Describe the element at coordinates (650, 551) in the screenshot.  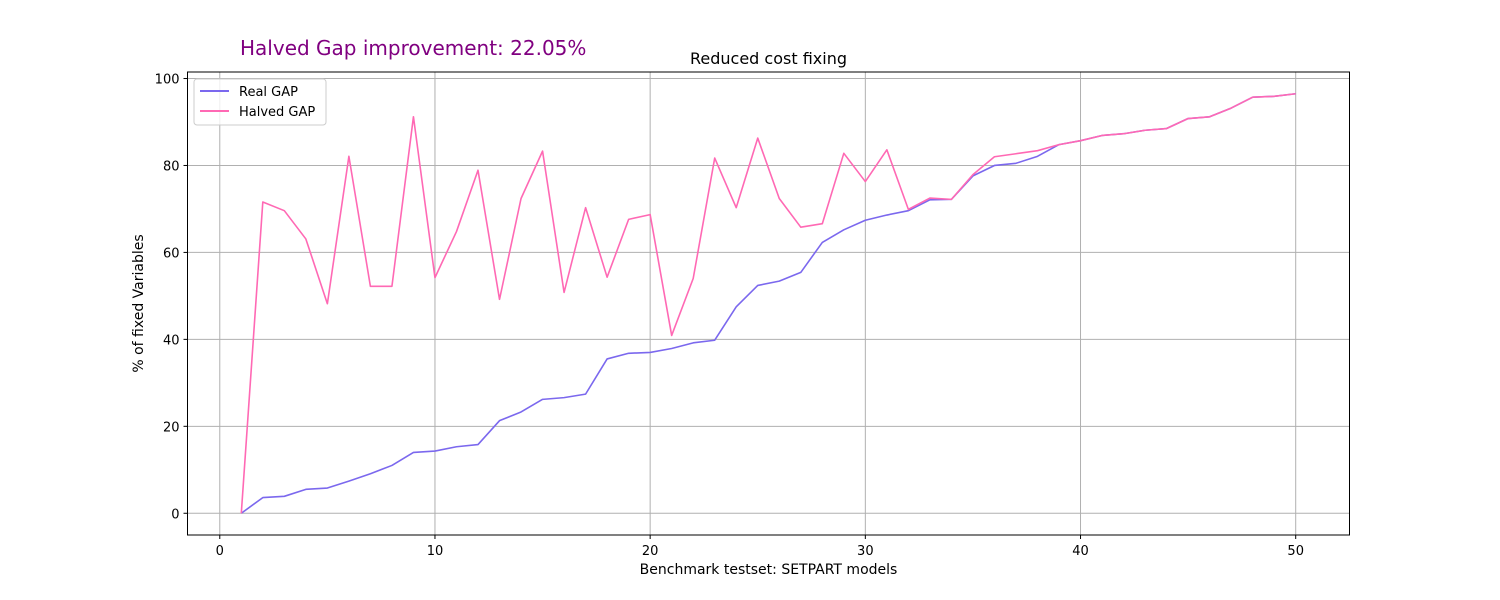
I see `x-tick-label: 20` at that location.